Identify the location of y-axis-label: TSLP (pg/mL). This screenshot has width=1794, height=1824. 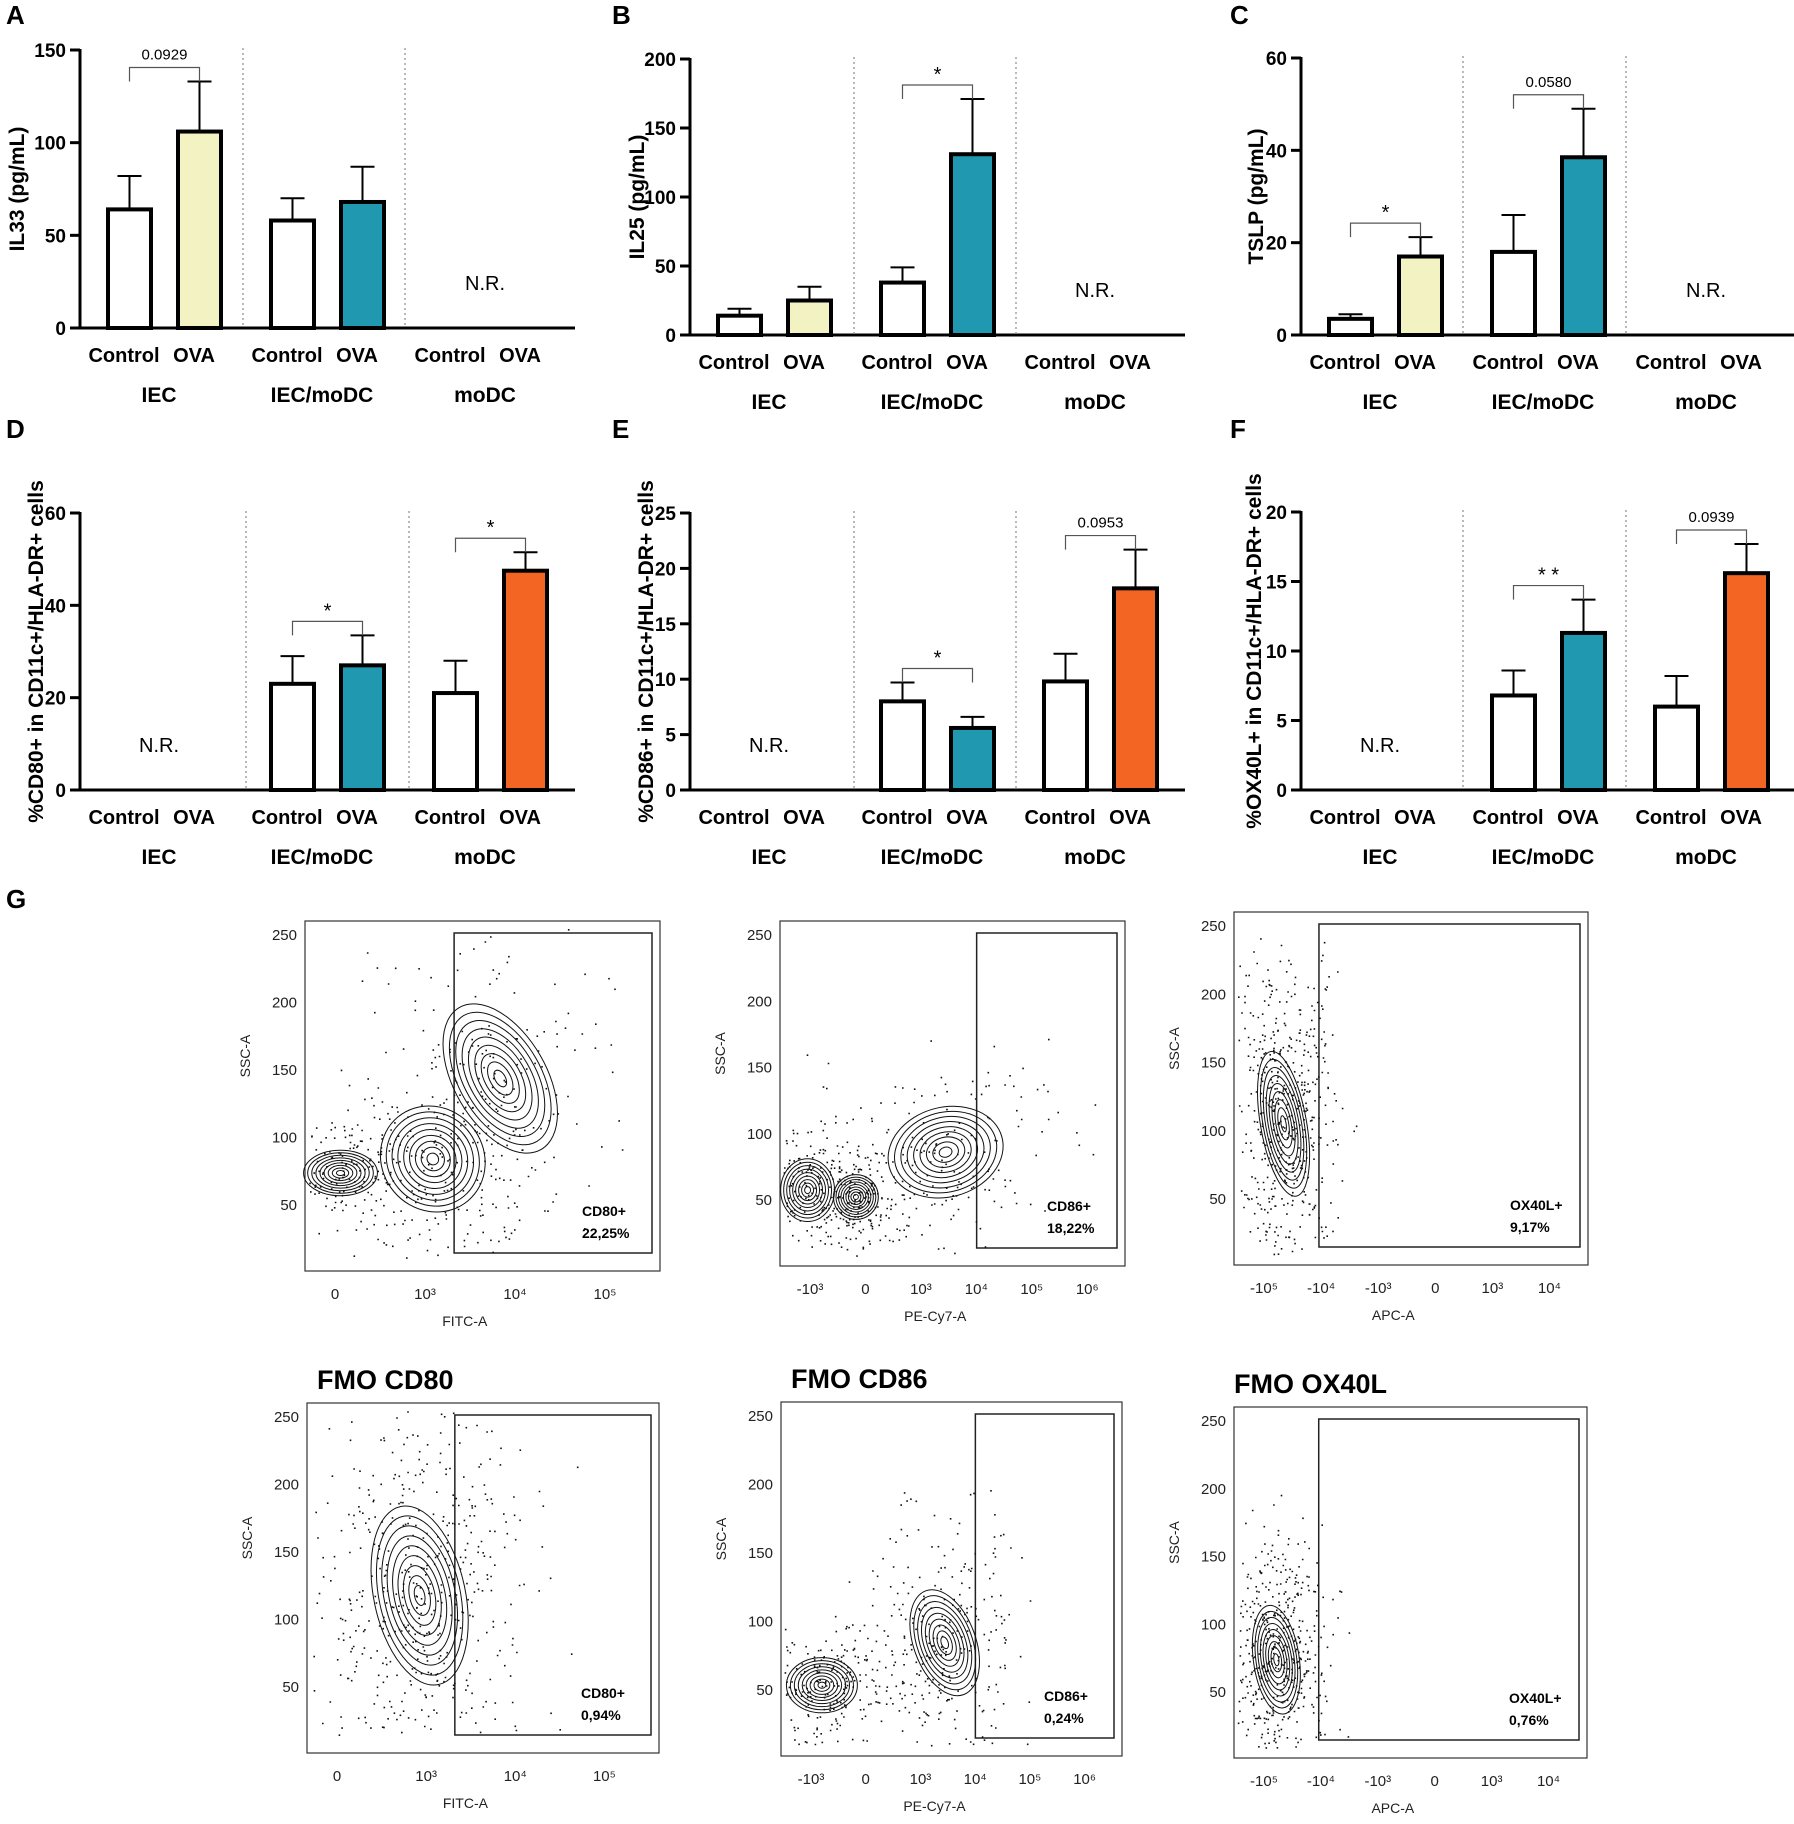
(1256, 196).